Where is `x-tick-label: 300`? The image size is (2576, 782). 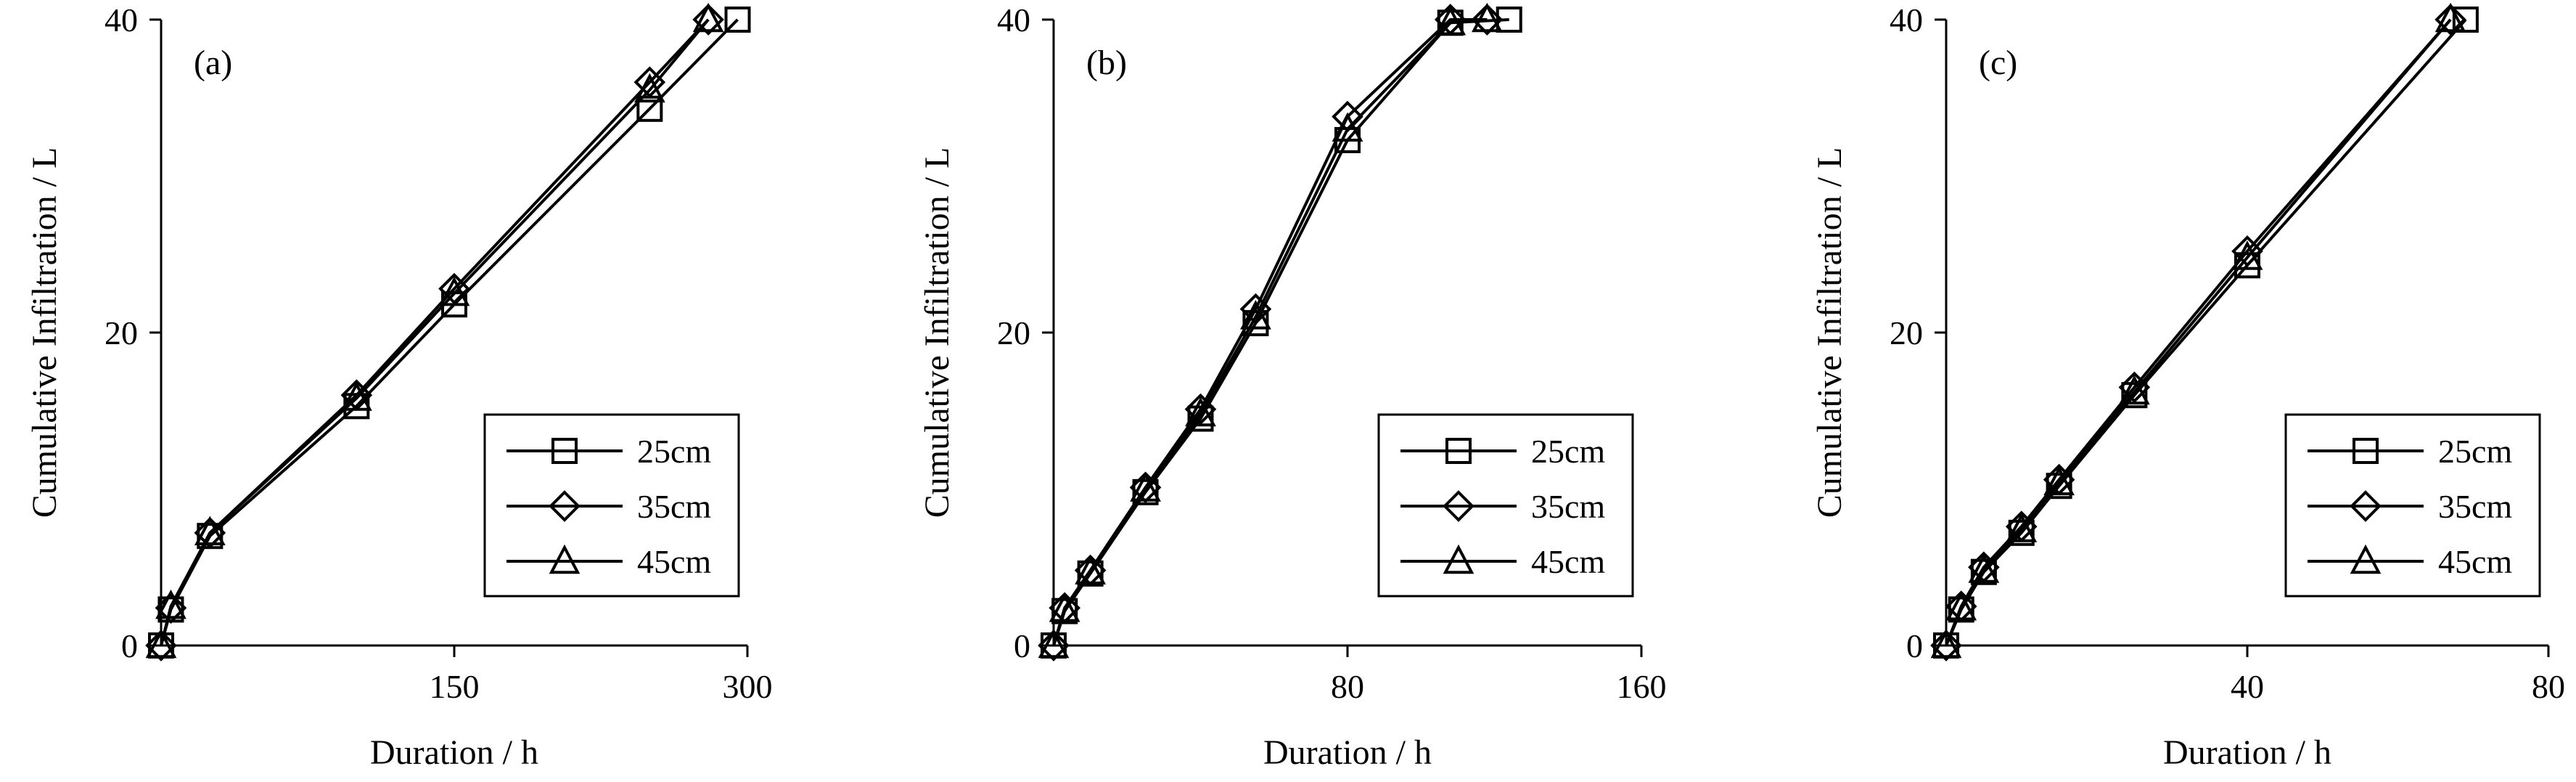
x-tick-label: 300 is located at coordinates (748, 687).